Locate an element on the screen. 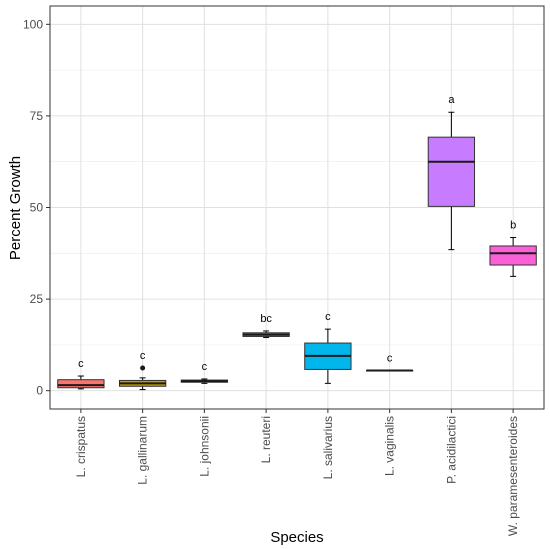  y-tick-label: 50 is located at coordinates (37, 208).